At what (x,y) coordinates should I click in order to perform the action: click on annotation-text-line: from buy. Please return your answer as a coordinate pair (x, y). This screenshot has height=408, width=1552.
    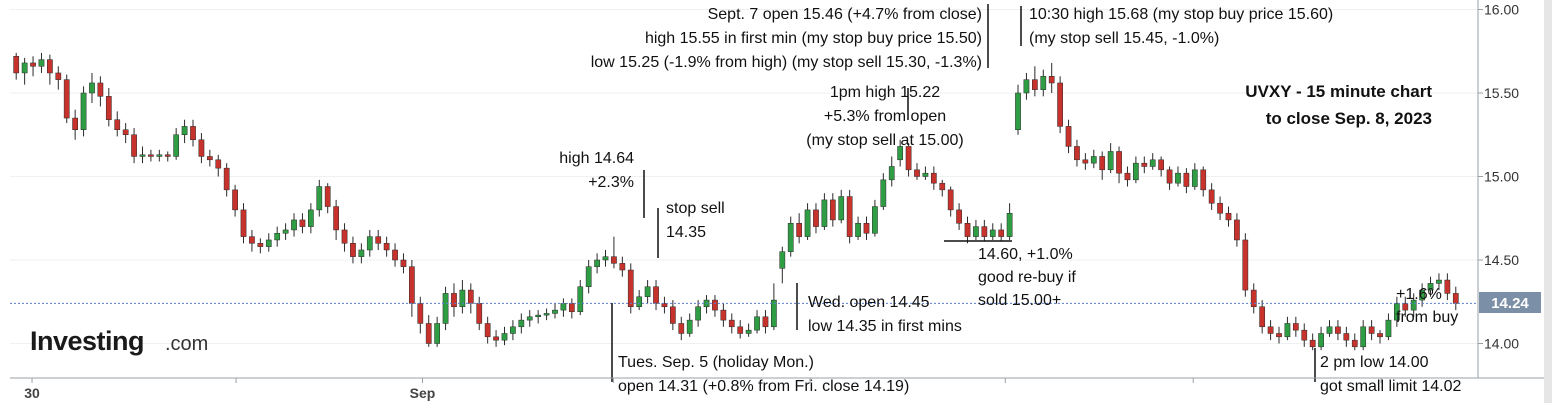
    Looking at the image, I should click on (1427, 317).